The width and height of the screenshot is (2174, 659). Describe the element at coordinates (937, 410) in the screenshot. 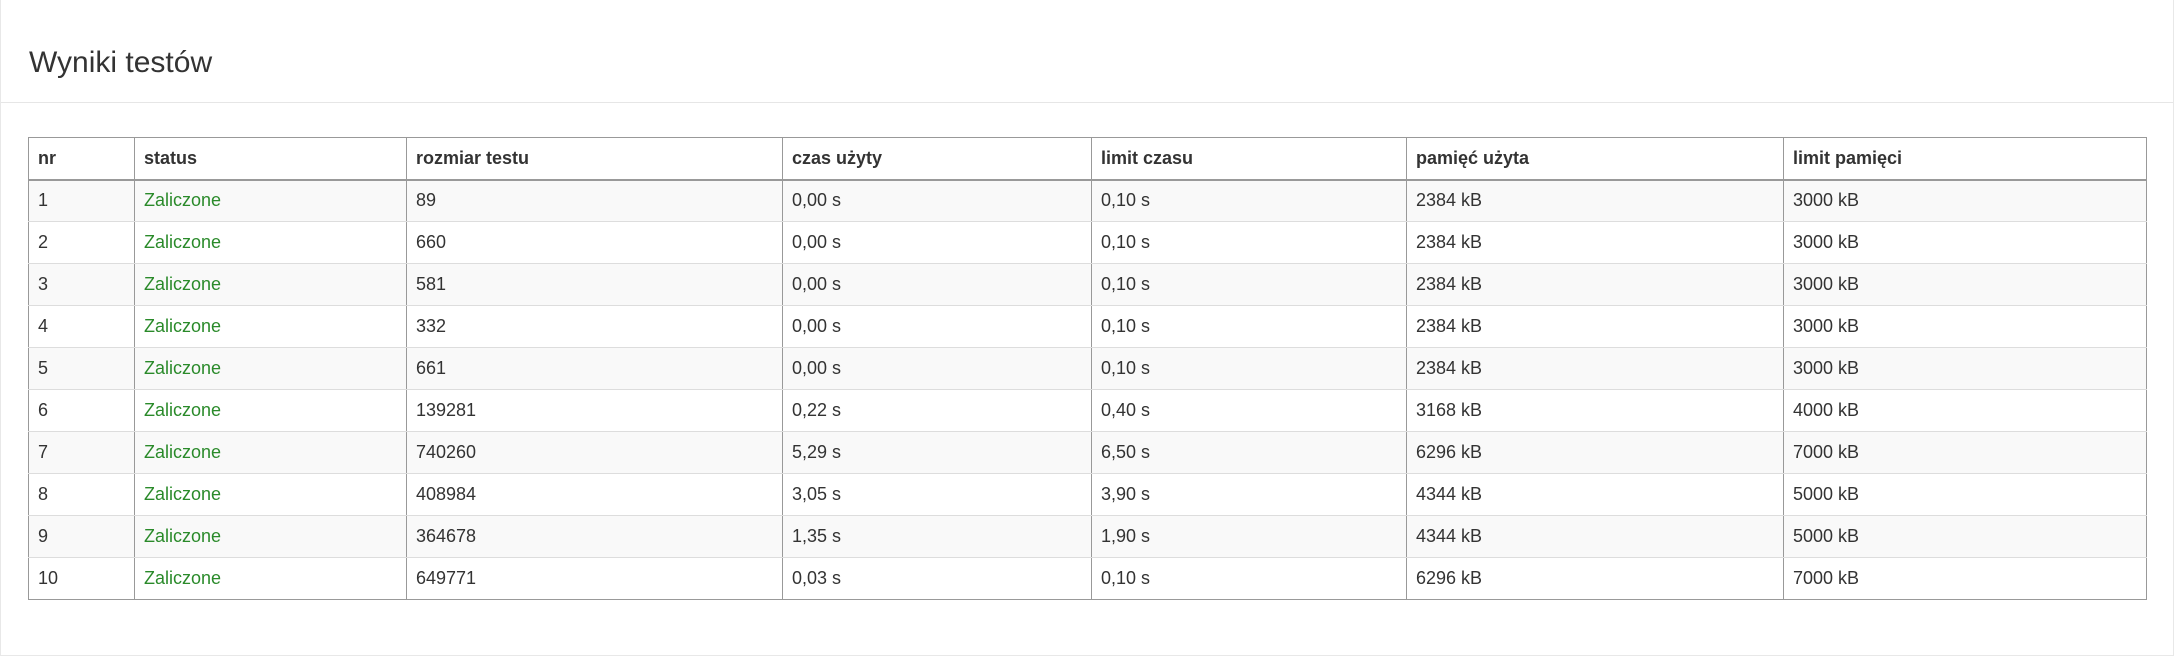

I see `cell-time-used: 0,22 s` at that location.